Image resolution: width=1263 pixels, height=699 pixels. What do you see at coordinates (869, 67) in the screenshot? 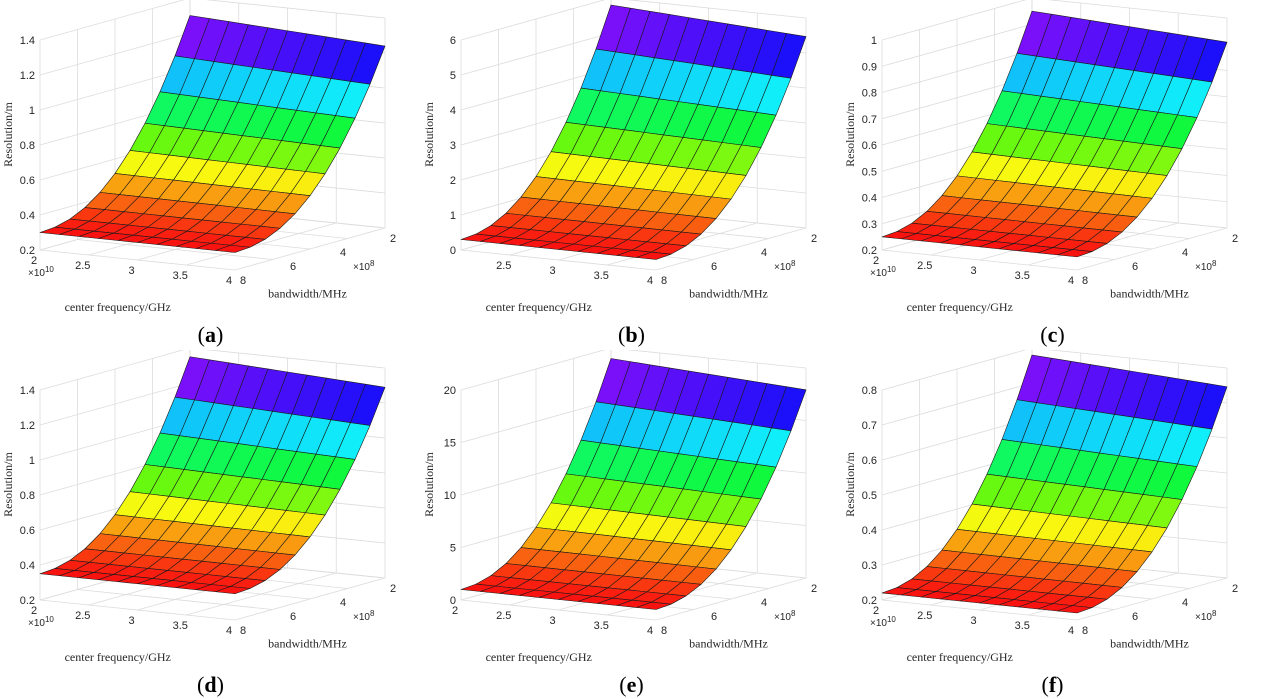
I see `z-tick-label: 0.9` at bounding box center [869, 67].